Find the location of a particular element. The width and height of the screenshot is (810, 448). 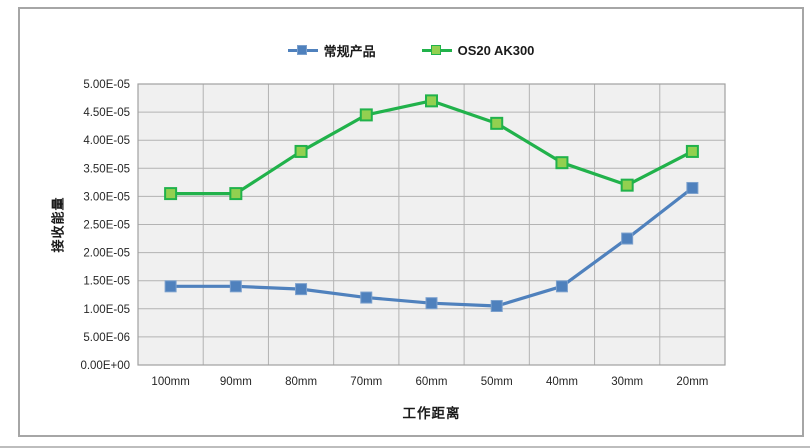

y-tick-label: 0.00E+00 is located at coordinates (105, 366).